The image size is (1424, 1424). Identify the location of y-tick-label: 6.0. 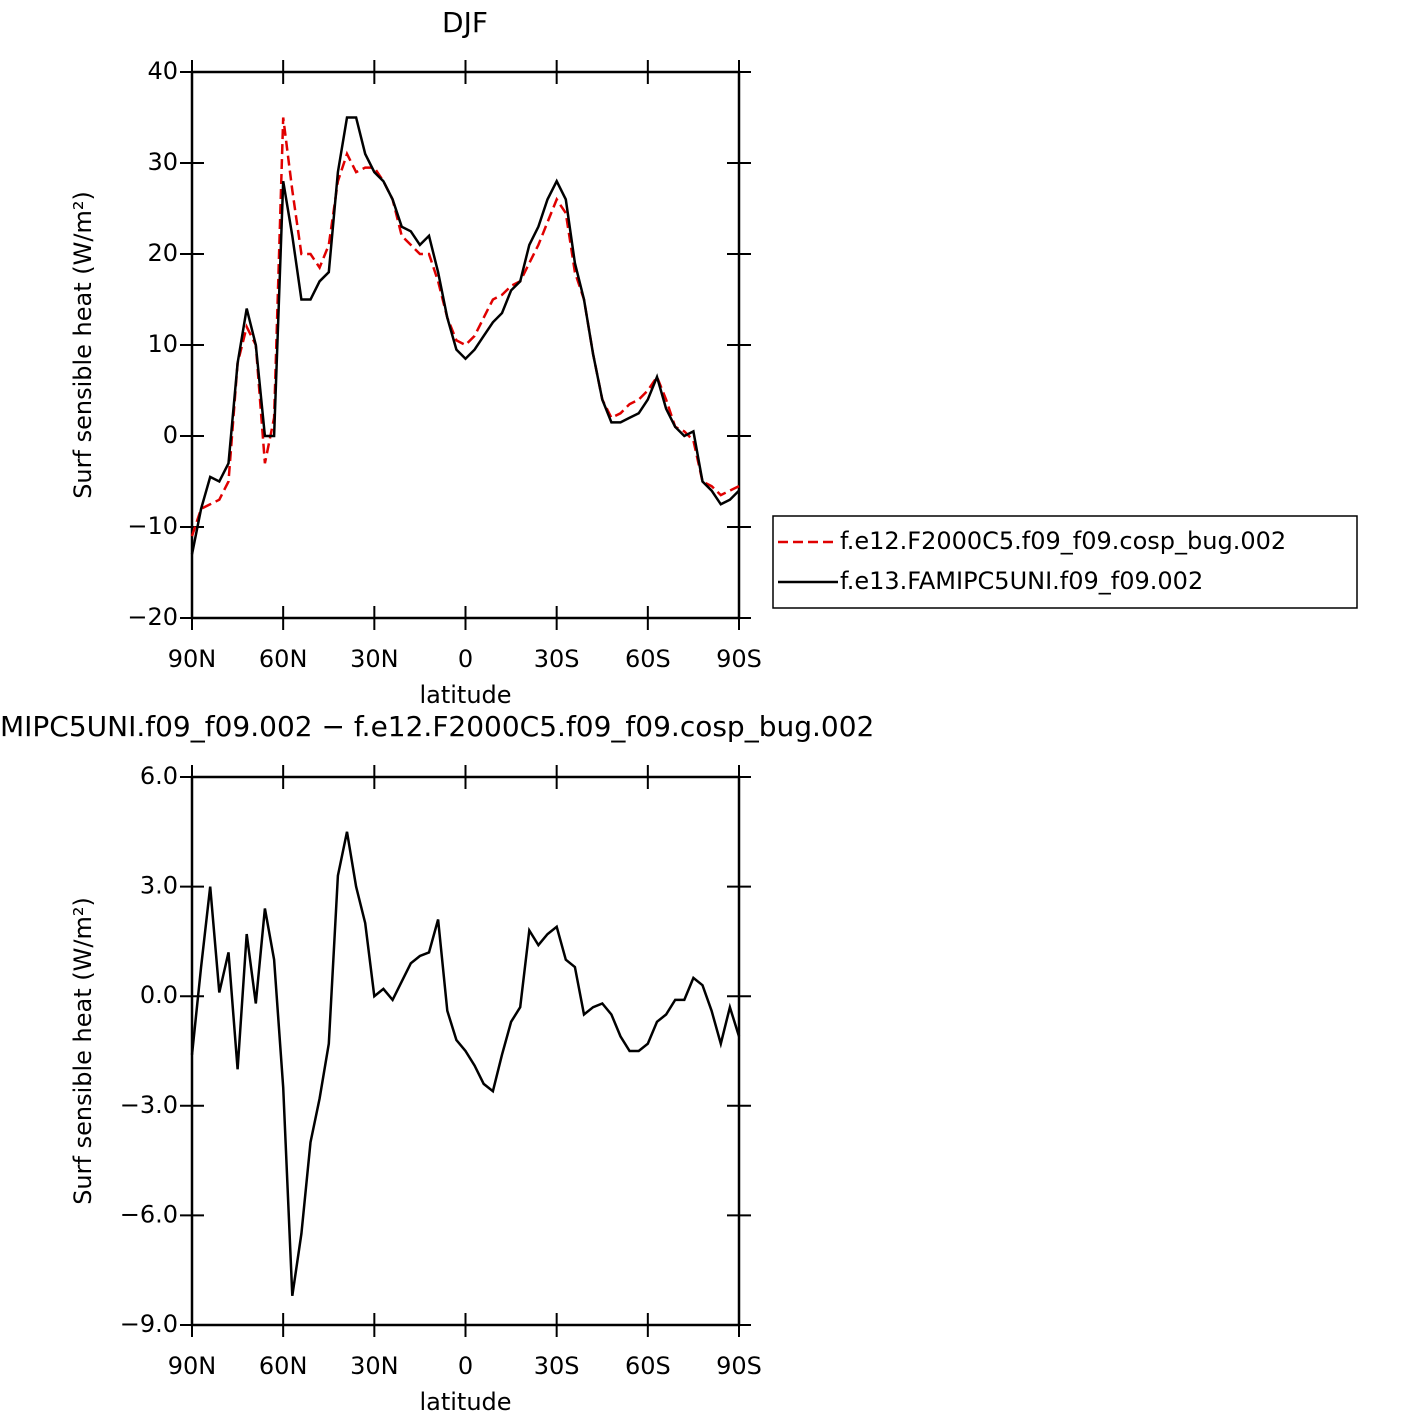
(159, 776).